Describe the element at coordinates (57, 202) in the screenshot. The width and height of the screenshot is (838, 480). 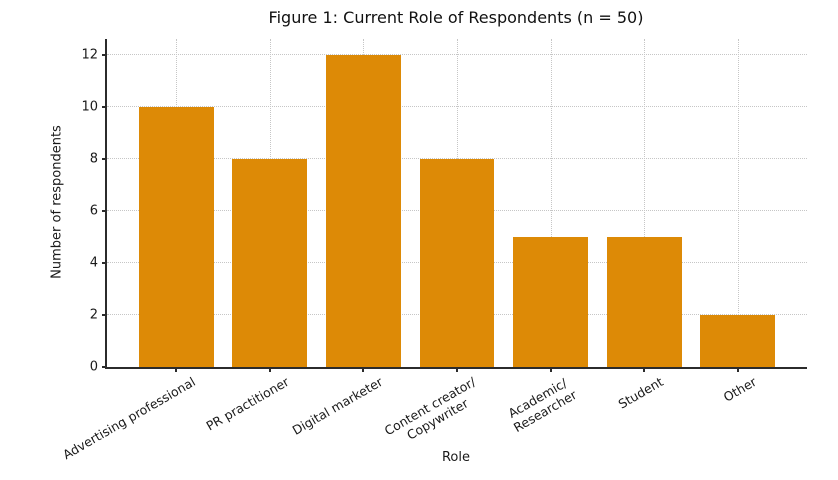
I see `y-axis-label: Number of respondents` at that location.